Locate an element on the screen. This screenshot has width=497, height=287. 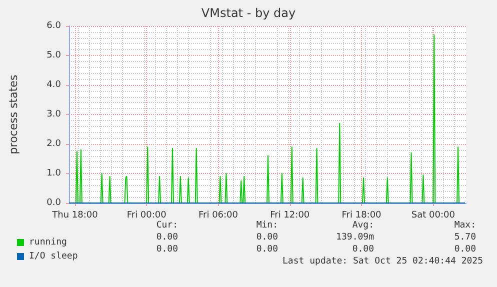
x-tick-label: Fri 12:00 is located at coordinates (290, 215).